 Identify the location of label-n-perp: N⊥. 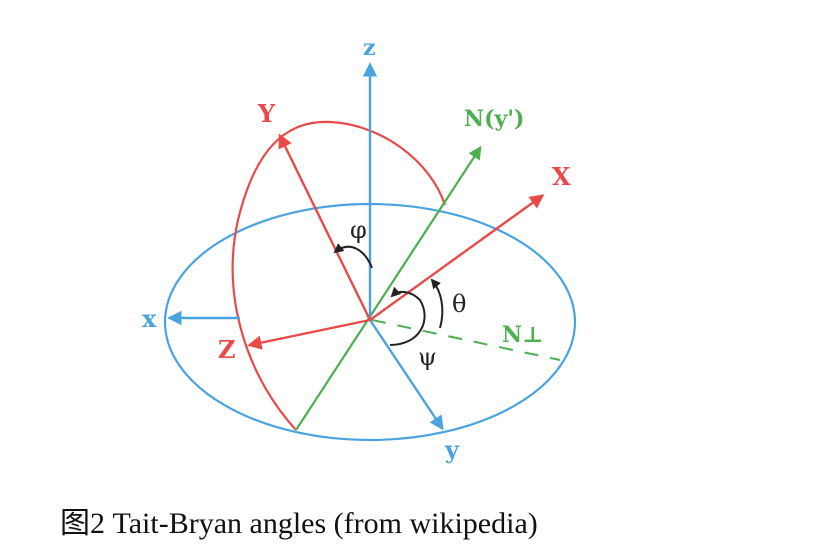
(522, 335).